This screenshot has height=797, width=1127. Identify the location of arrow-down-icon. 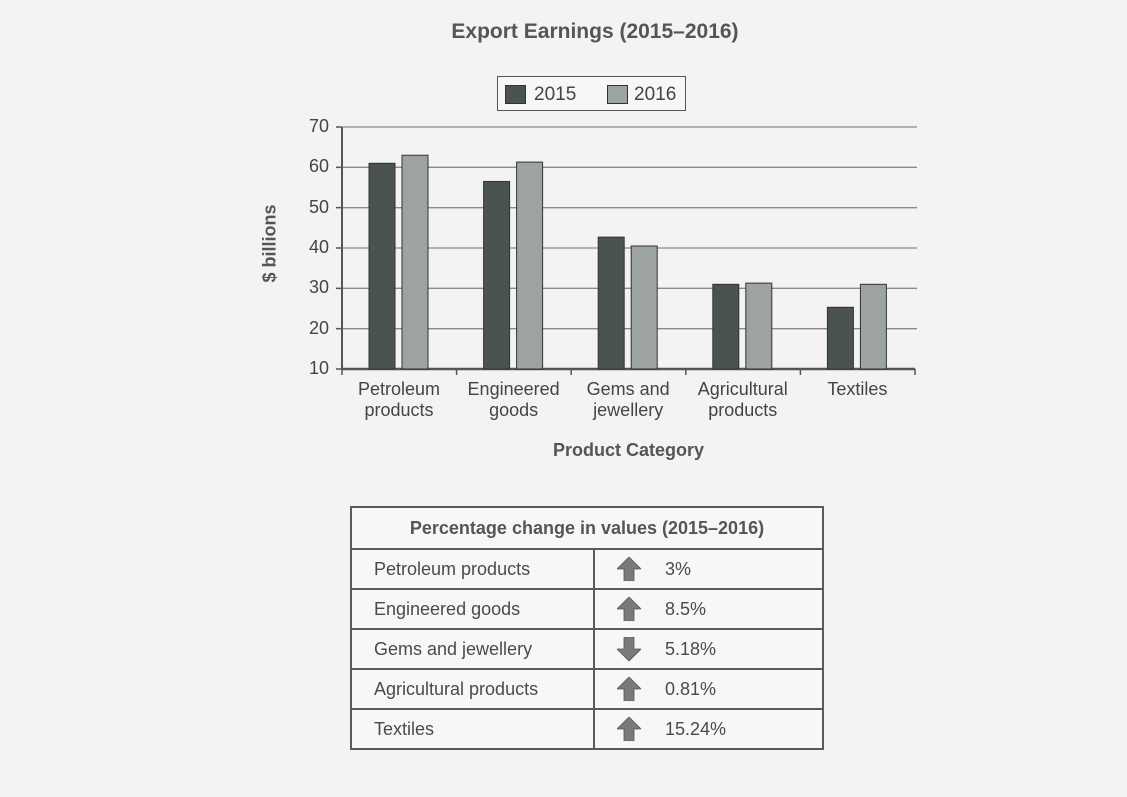
(629, 649).